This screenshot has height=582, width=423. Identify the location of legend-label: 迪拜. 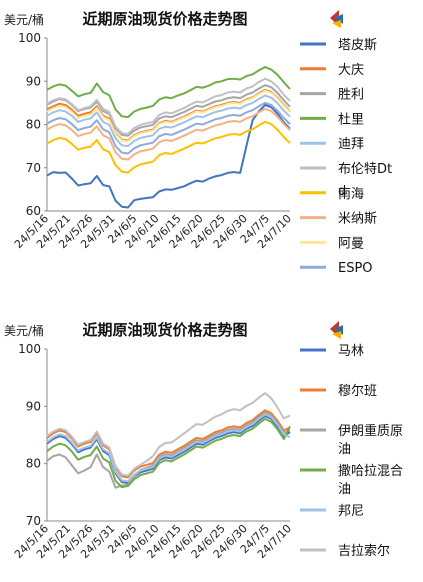
(351, 144).